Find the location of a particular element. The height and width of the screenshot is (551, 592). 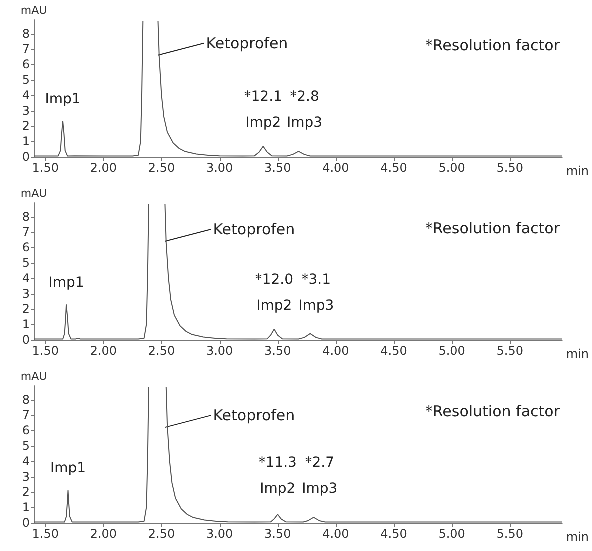

annotation: *3.1 is located at coordinates (317, 280).